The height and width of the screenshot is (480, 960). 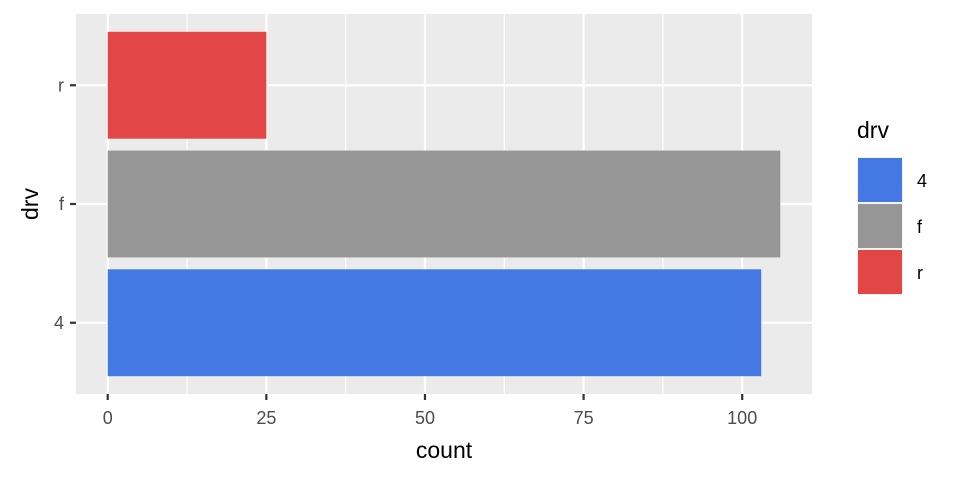 I want to click on y-axis: 4 f r, so click(x=65, y=204).